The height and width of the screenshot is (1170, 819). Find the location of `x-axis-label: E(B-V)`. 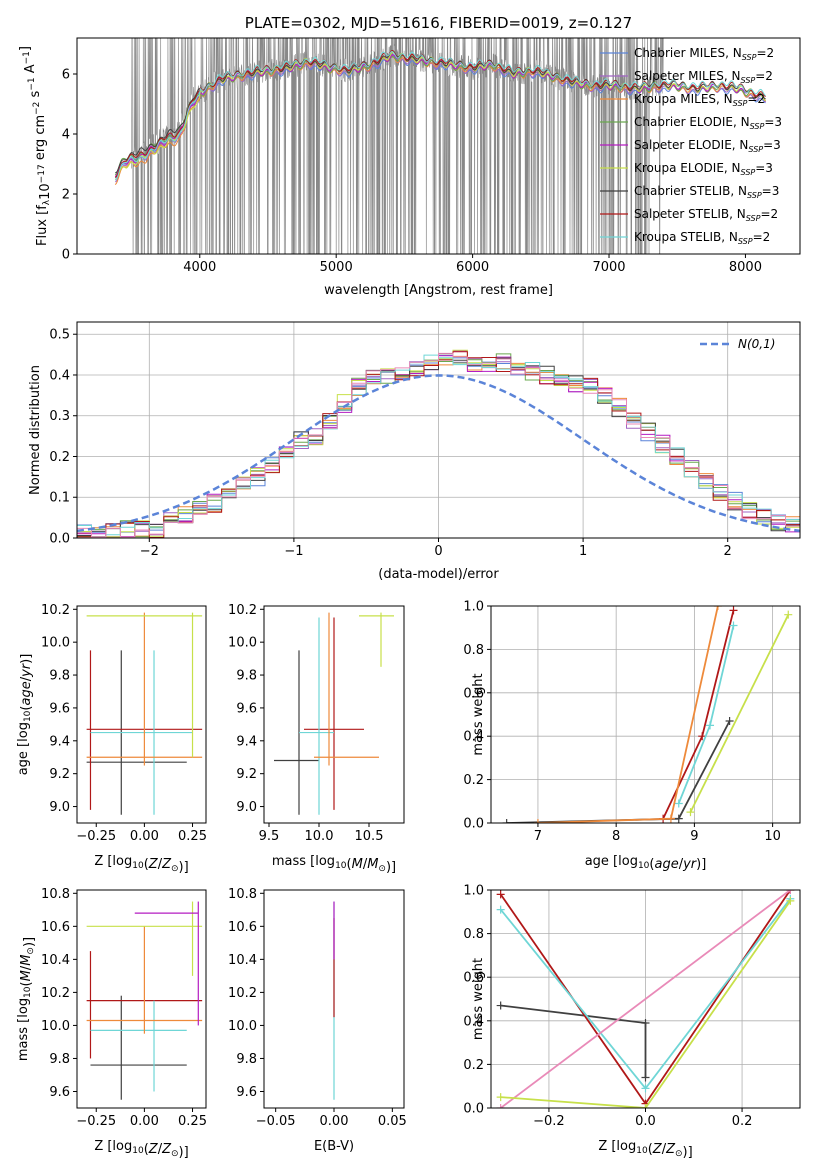

x-axis-label: E(B-V) is located at coordinates (334, 1146).